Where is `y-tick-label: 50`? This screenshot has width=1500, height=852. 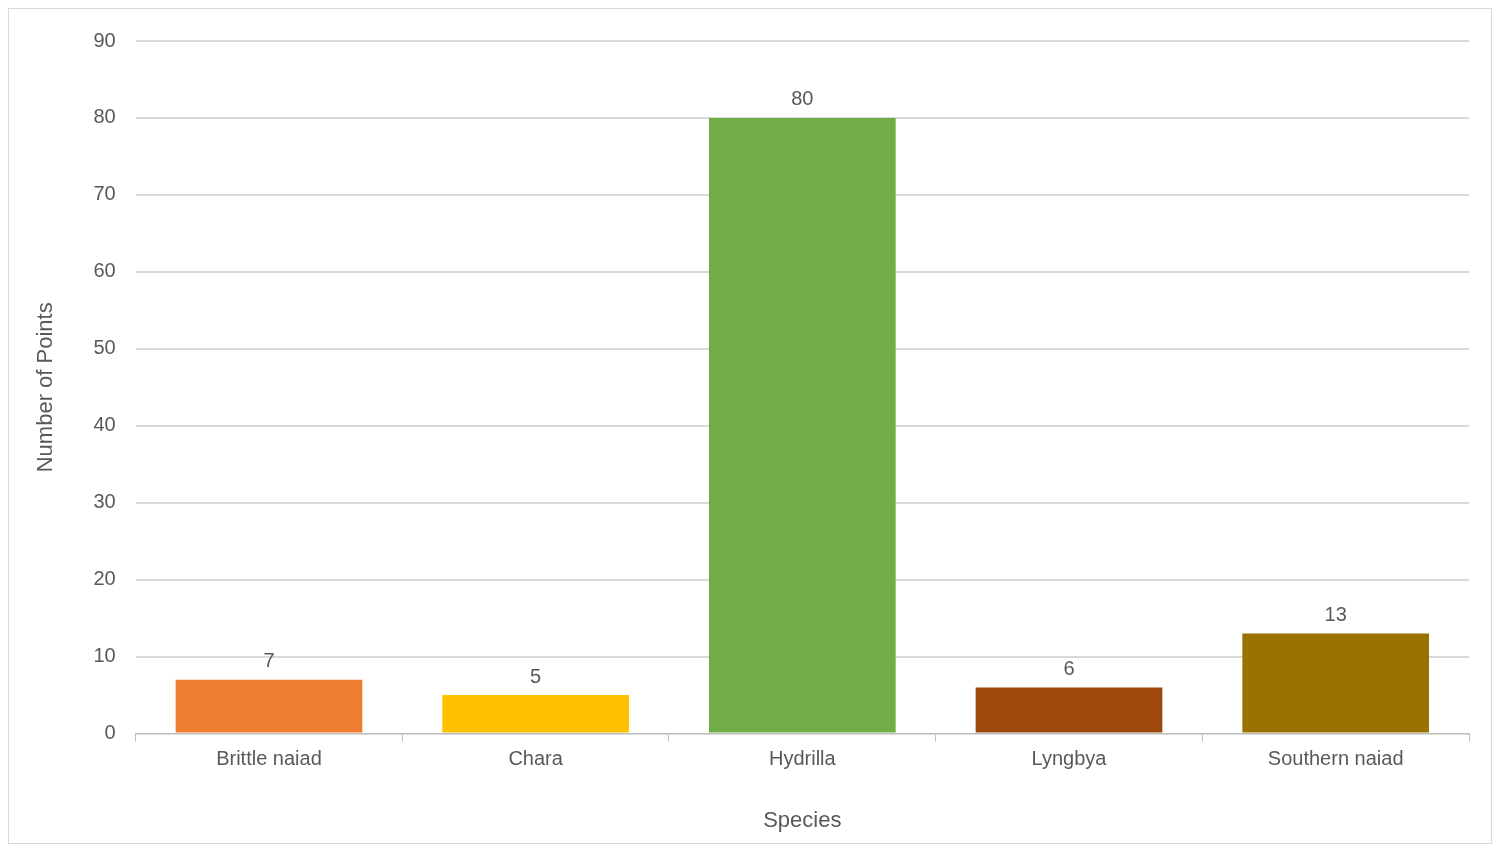 y-tick-label: 50 is located at coordinates (104, 347).